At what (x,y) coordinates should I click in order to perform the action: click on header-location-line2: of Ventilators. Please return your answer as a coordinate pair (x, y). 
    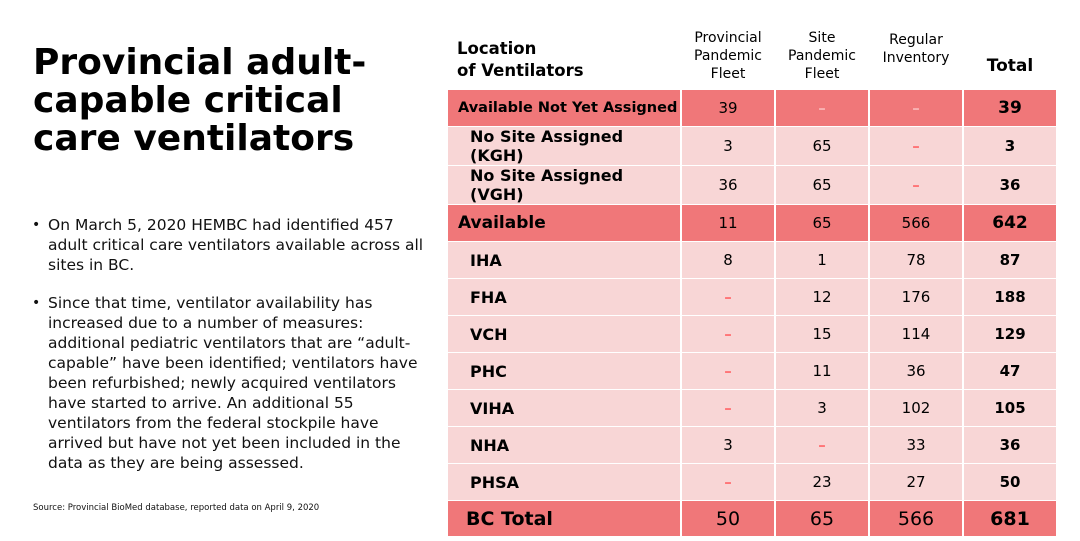
    Looking at the image, I should click on (520, 70).